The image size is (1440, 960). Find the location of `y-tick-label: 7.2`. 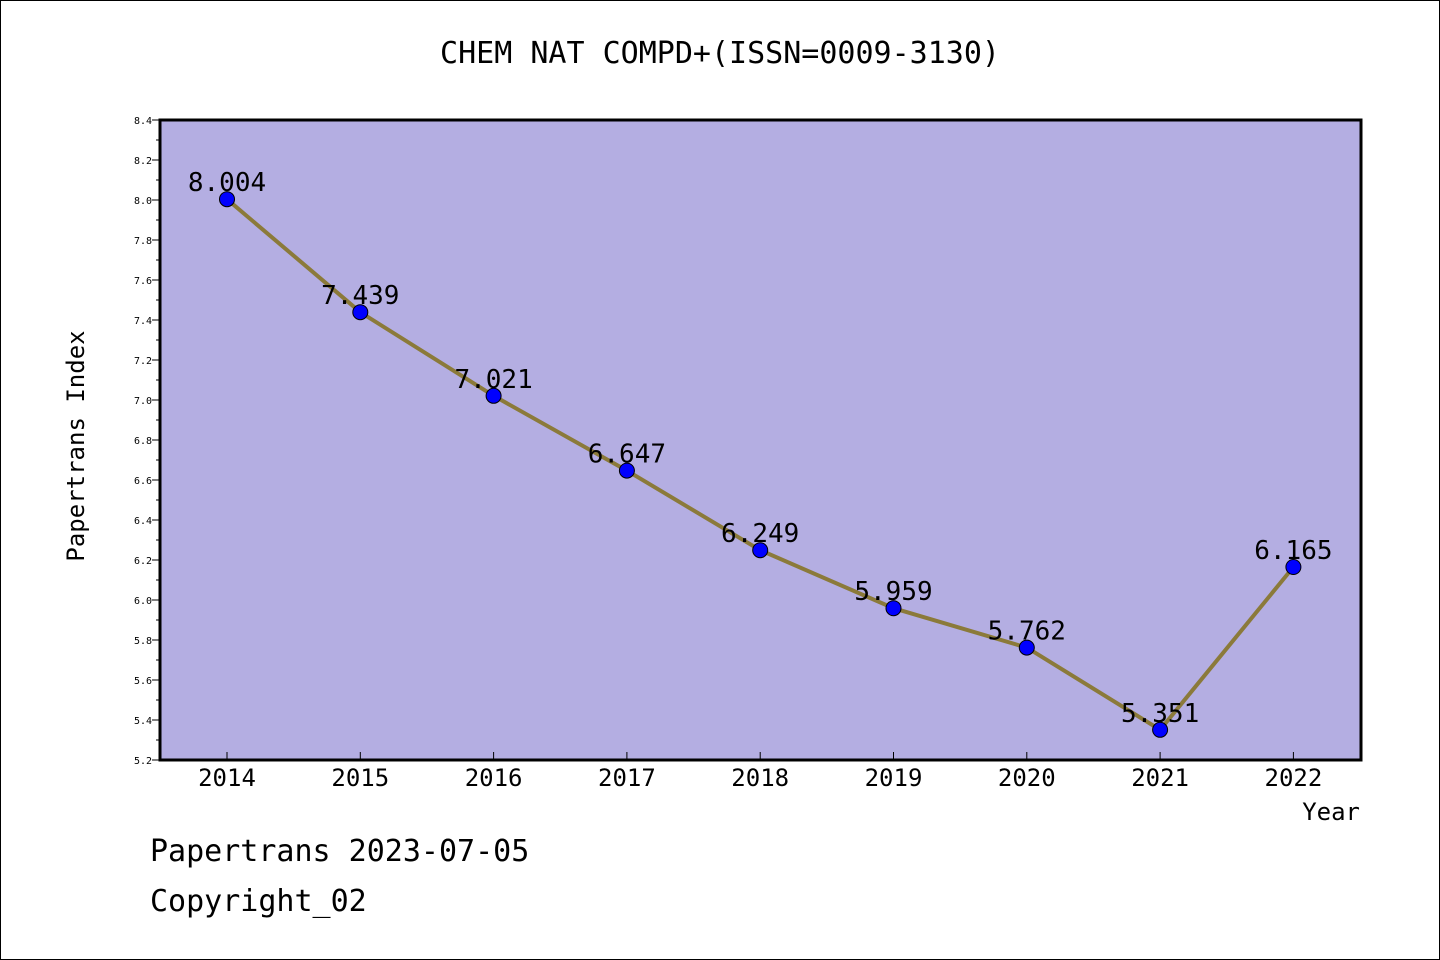

y-tick-label: 7.2 is located at coordinates (143, 361).